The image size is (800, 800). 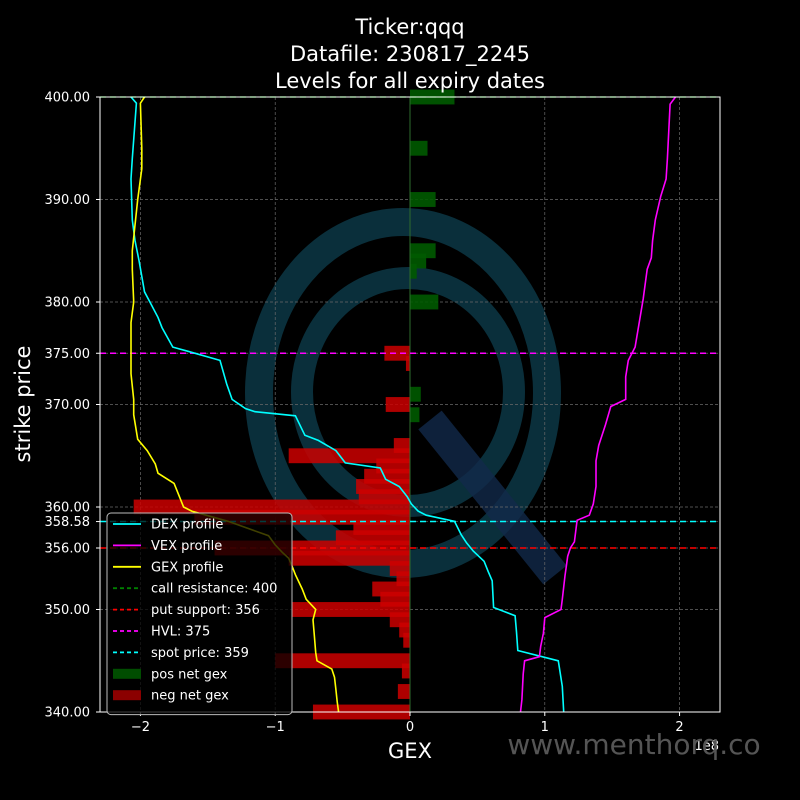 I want to click on x-offset-label: 1e8, so click(x=706, y=746).